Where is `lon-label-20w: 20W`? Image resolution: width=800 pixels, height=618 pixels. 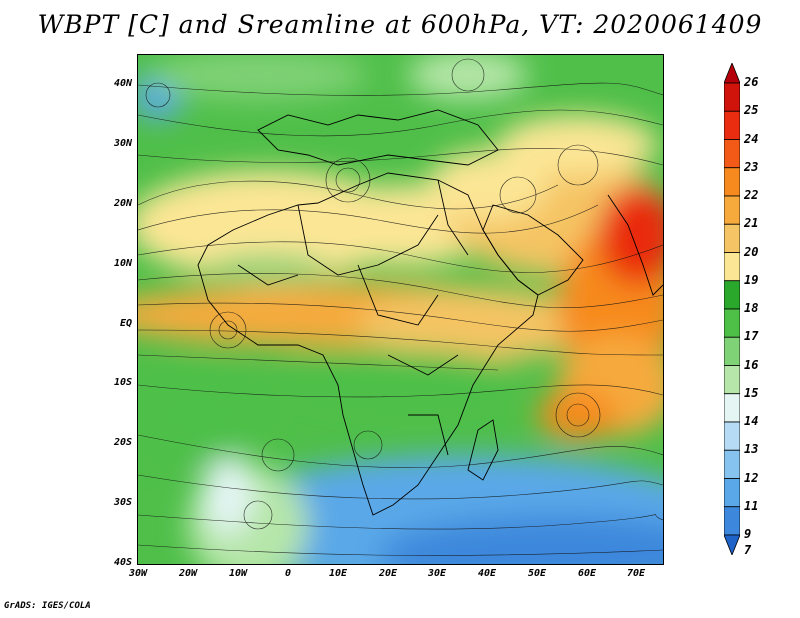
lon-label-20w: 20W is located at coordinates (188, 573).